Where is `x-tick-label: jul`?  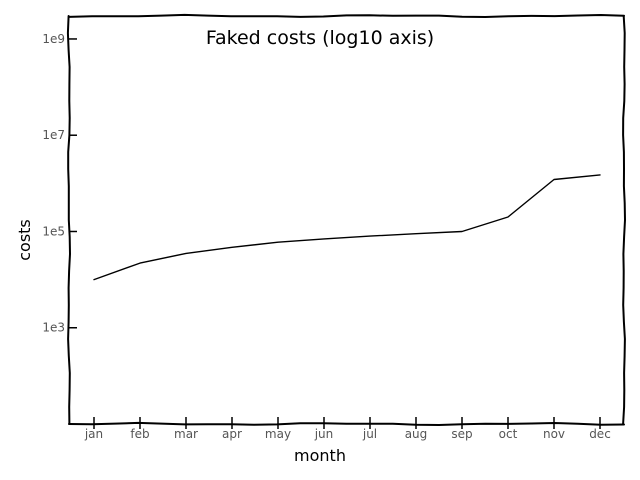
x-tick-label: jul is located at coordinates (369, 434).